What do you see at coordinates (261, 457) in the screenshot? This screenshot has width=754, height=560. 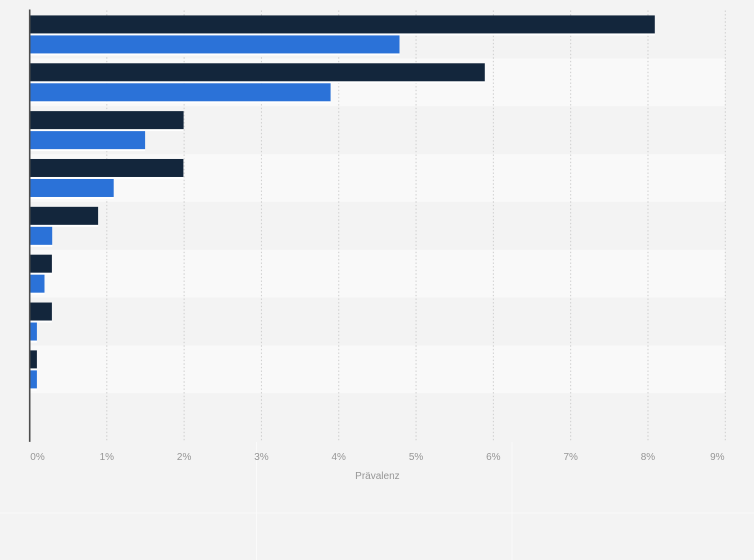 I see `svg-text: 3%` at bounding box center [261, 457].